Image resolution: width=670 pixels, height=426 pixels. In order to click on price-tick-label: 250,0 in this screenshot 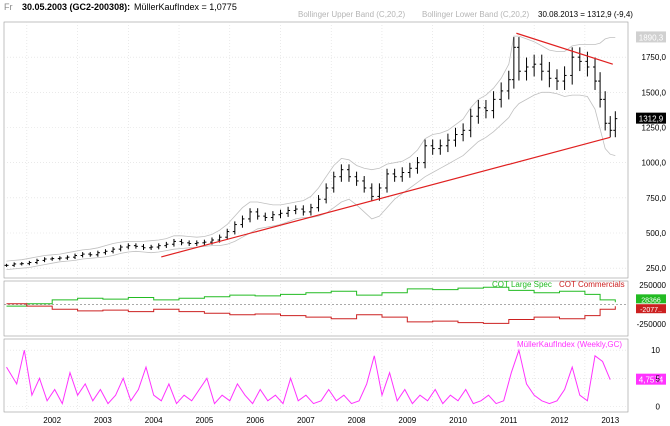, I will do `click(656, 268)`.